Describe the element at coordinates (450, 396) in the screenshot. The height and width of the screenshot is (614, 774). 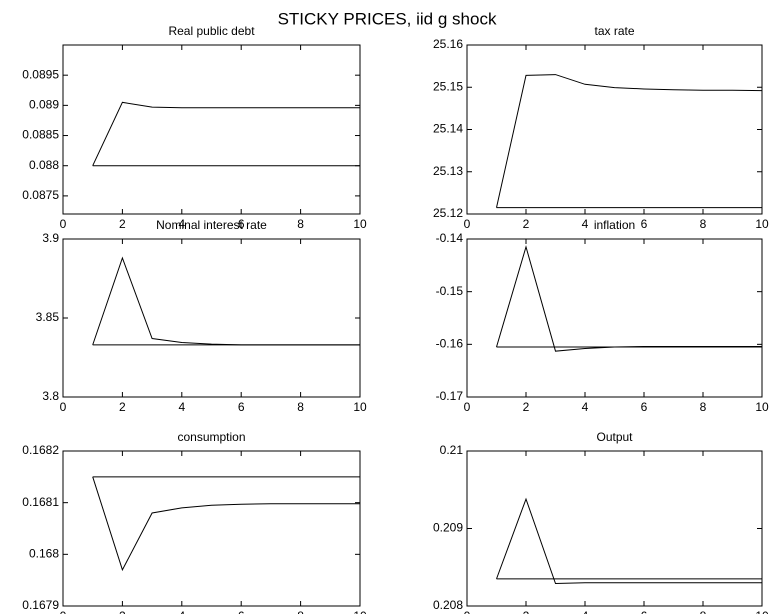
I see `y-tick-label: -0.17` at that location.